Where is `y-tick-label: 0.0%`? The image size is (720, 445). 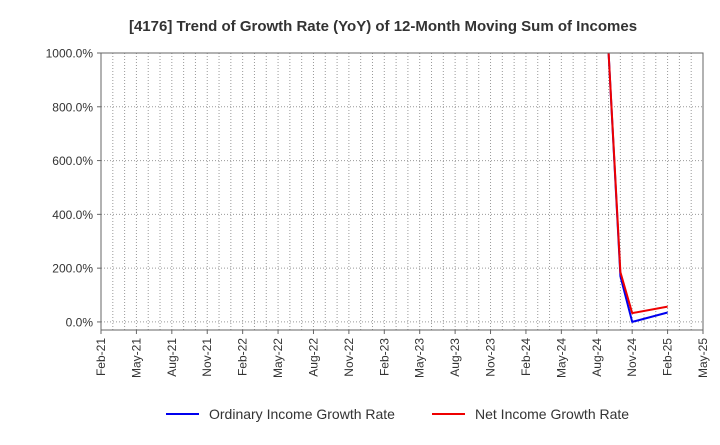 y-tick-label: 0.0% is located at coordinates (80, 322).